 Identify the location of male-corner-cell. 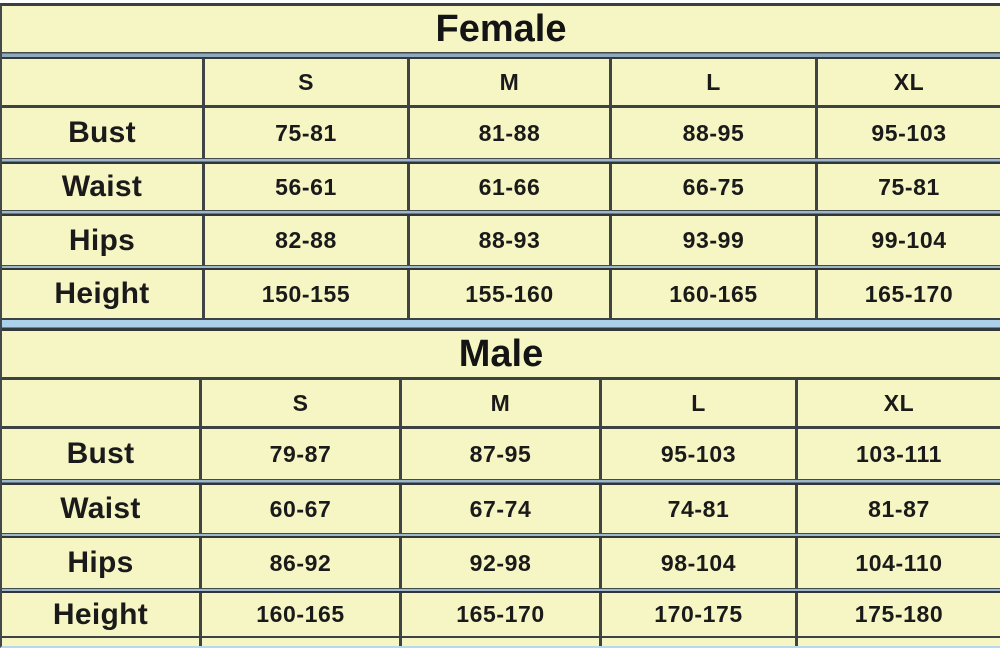
(100, 403).